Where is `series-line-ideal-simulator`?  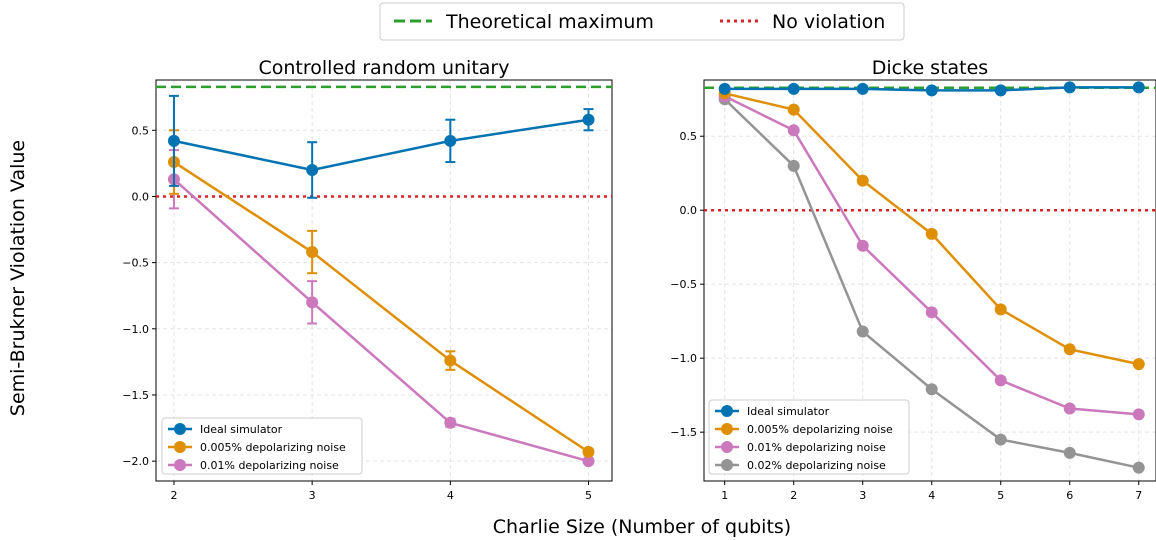 series-line-ideal-simulator is located at coordinates (381, 145).